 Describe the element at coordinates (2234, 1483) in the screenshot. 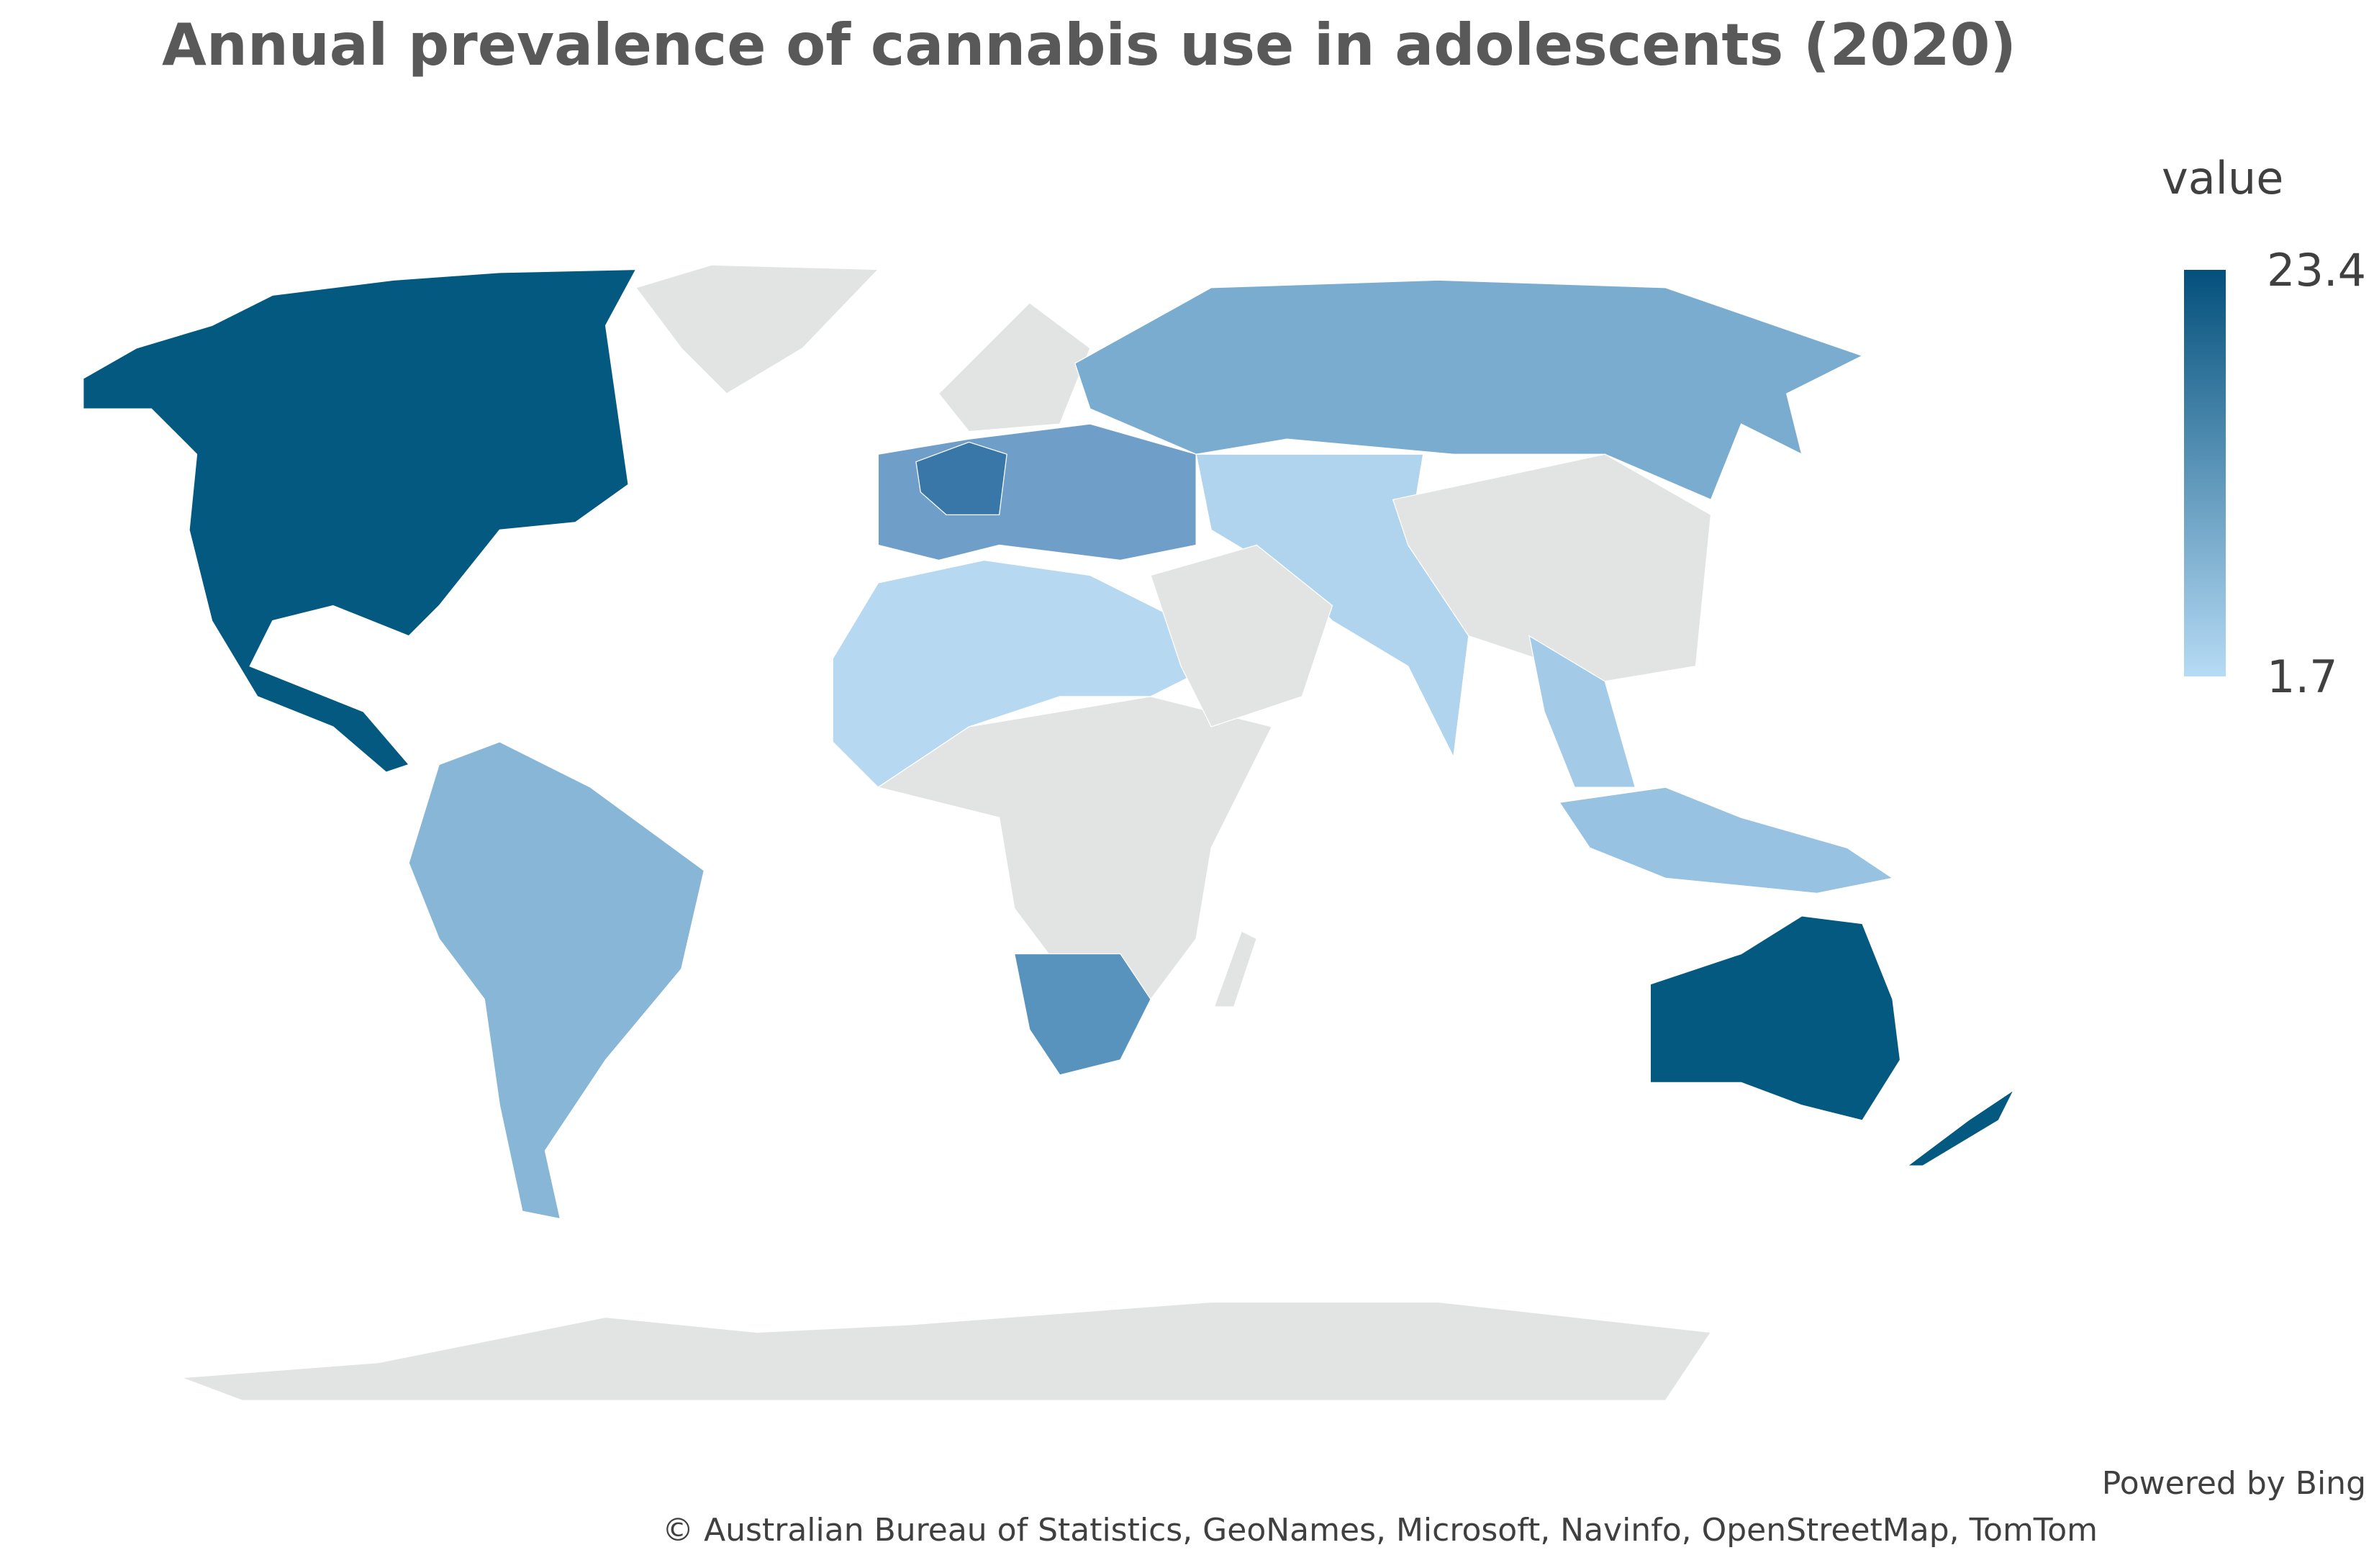

I see `attribution: Powered by Bing` at that location.